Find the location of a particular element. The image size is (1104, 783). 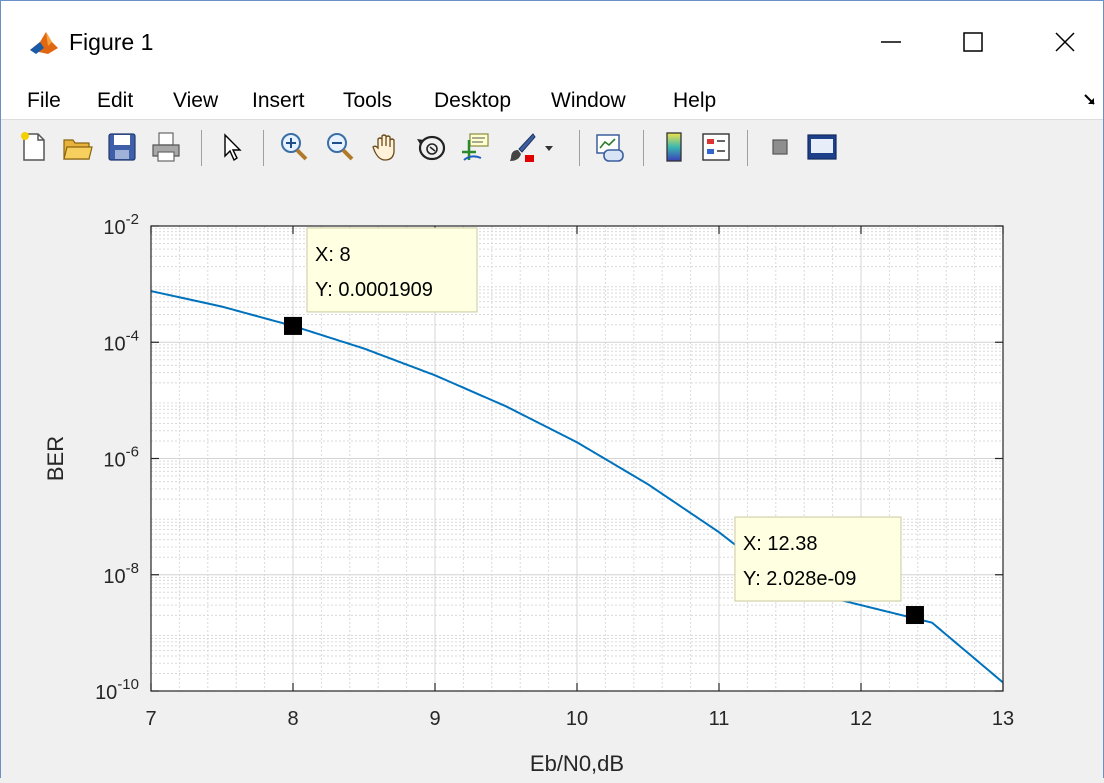

x-tick-label: 11 is located at coordinates (719, 719).